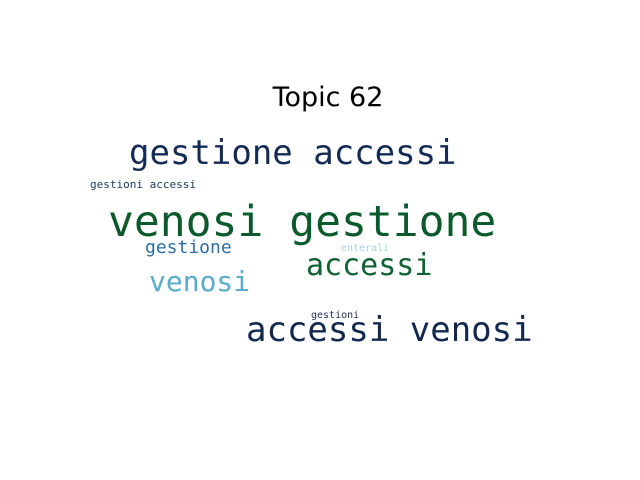 The width and height of the screenshot is (640, 480). Describe the element at coordinates (365, 248) in the screenshot. I see `word-enterali: enterali` at that location.